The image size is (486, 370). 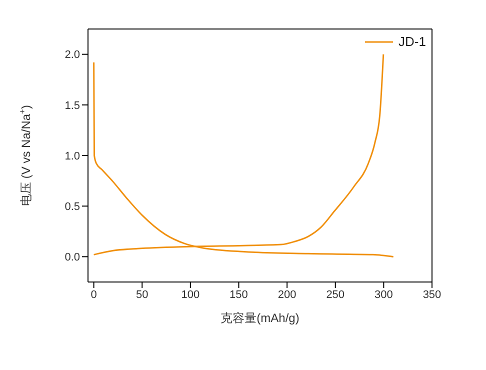 What do you see at coordinates (72, 258) in the screenshot?
I see `y-tick-label: 0.0` at bounding box center [72, 258].